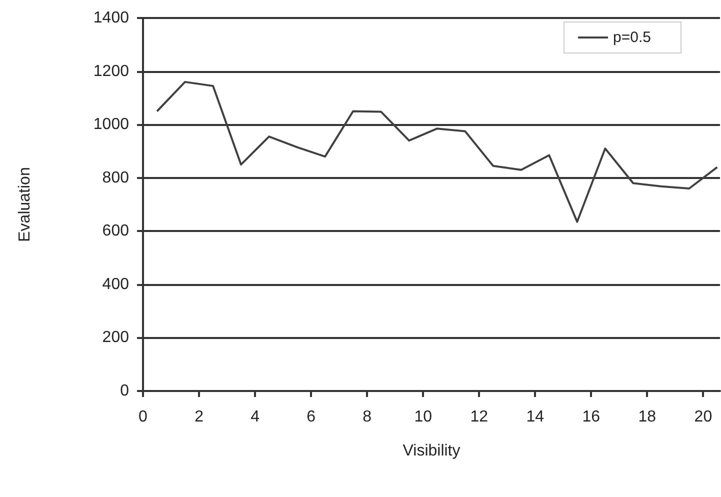  I want to click on x-tick-label: 18, so click(647, 417).